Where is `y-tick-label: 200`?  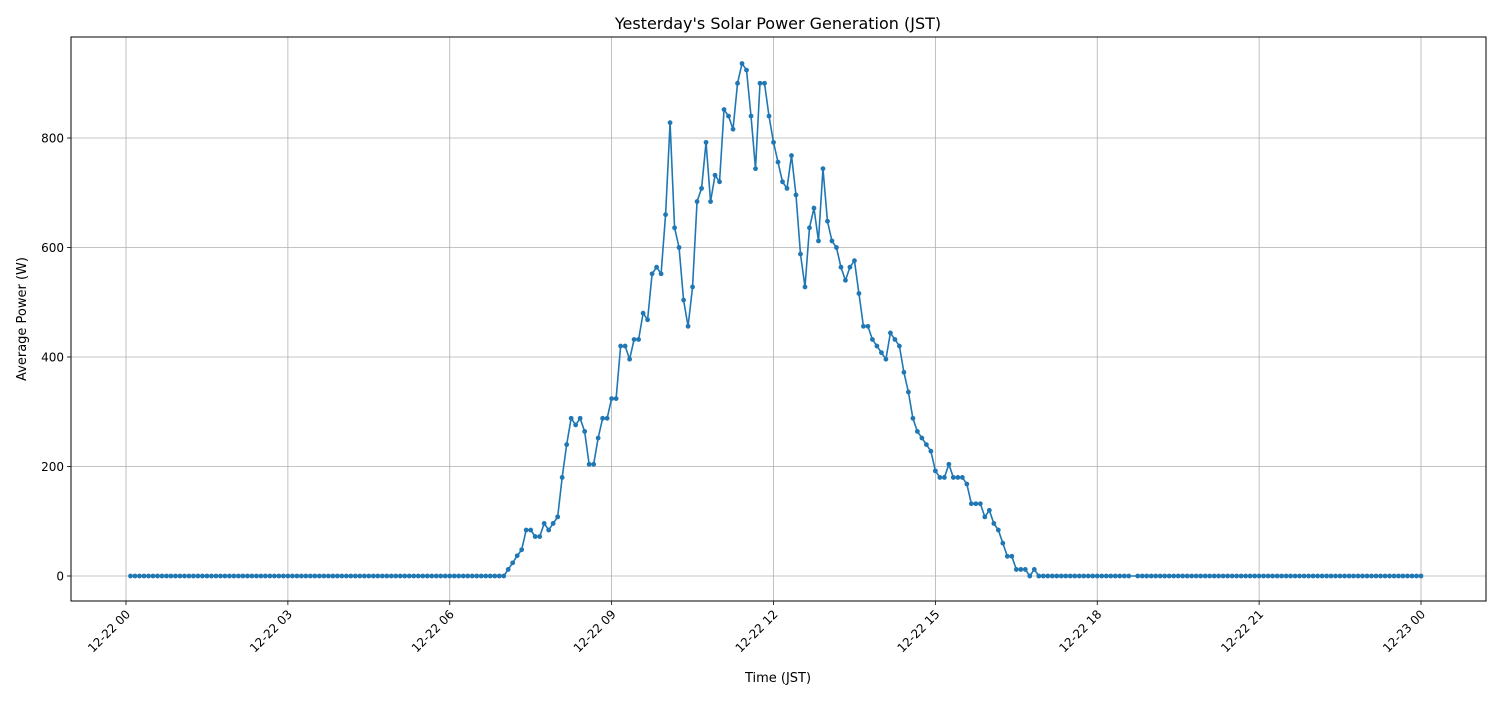
y-tick-label: 200 is located at coordinates (52, 467).